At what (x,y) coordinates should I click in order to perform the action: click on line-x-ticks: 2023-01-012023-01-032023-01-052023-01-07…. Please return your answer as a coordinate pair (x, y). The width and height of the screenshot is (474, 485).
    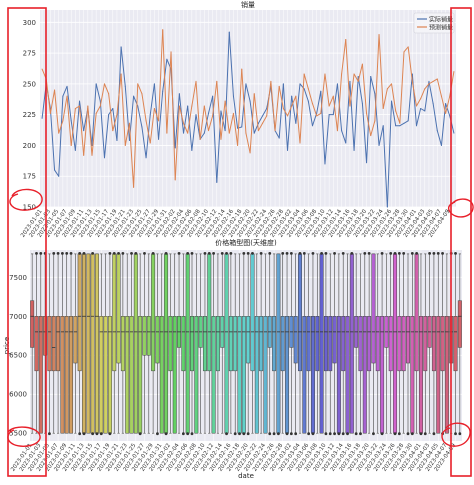
    Looking at the image, I should click on (235, 223).